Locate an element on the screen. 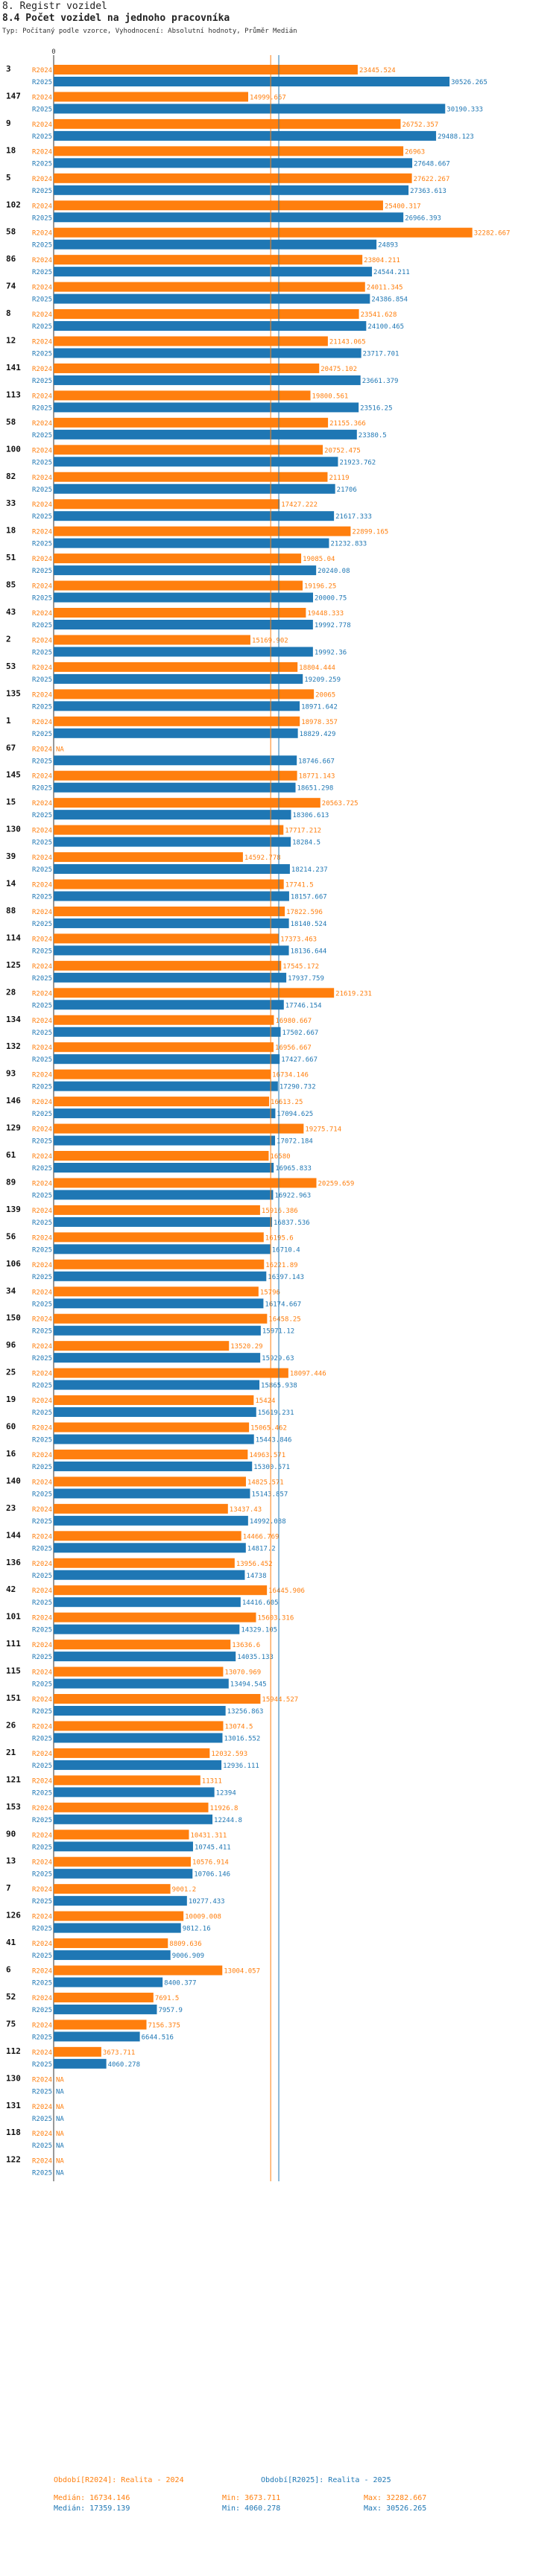 This screenshot has height=2576, width=559. category-label: 23 is located at coordinates (11, 1508).